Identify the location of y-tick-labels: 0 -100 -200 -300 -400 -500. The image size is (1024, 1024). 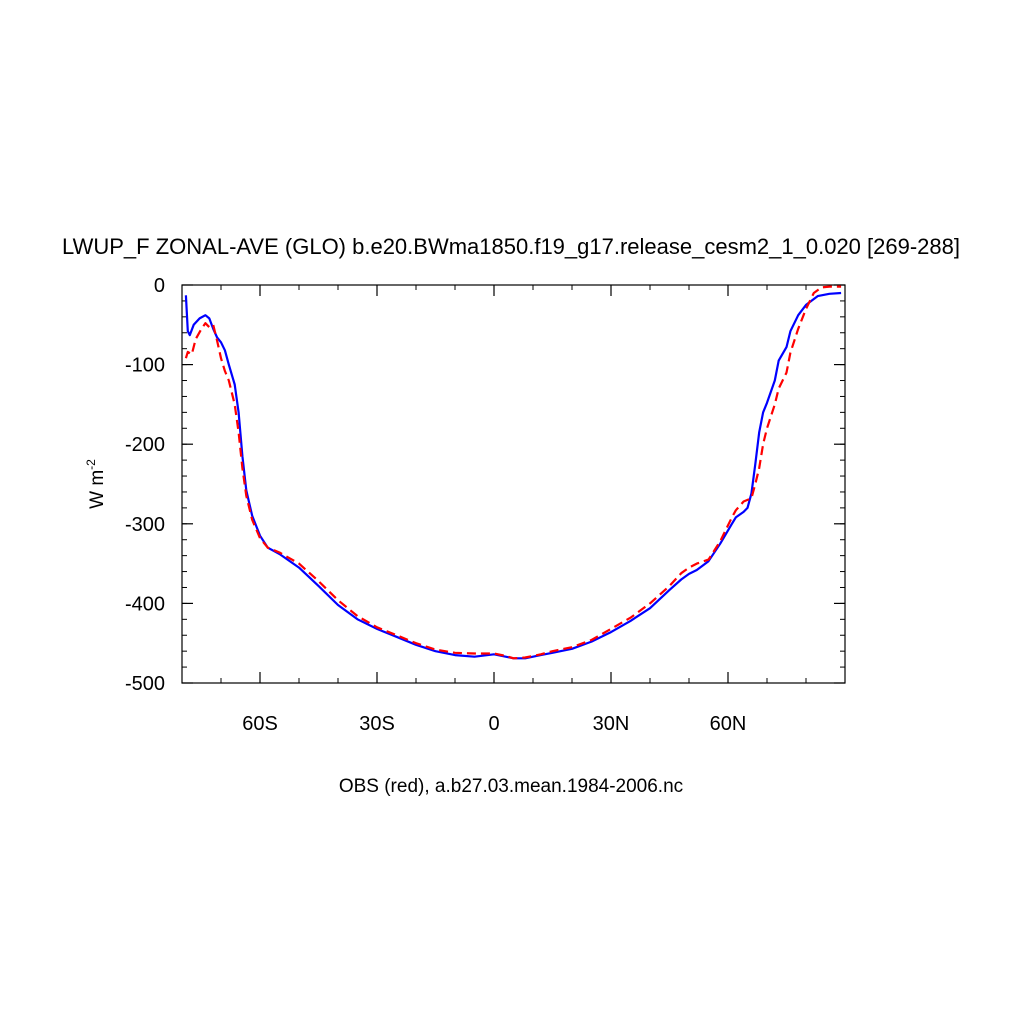
(145, 485).